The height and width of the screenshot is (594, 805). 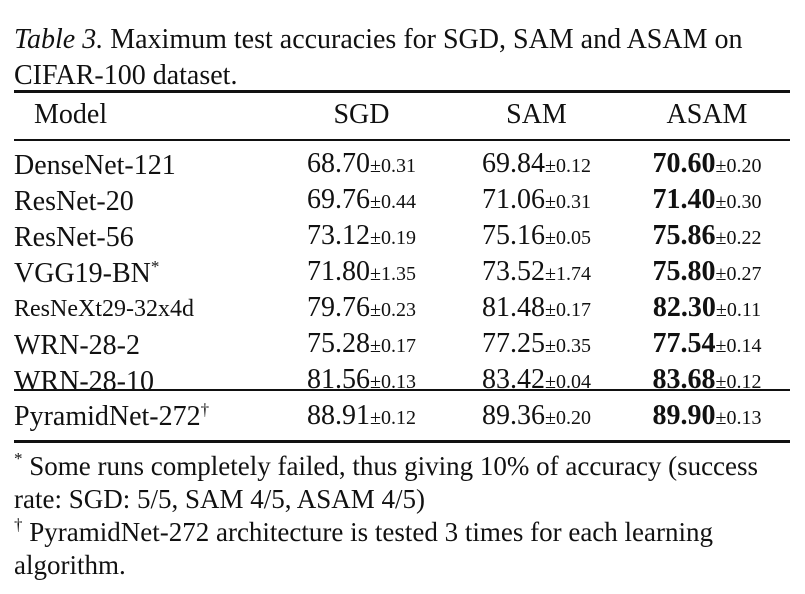 I want to click on asam-cell: 82.30±0.11, so click(x=707, y=309).